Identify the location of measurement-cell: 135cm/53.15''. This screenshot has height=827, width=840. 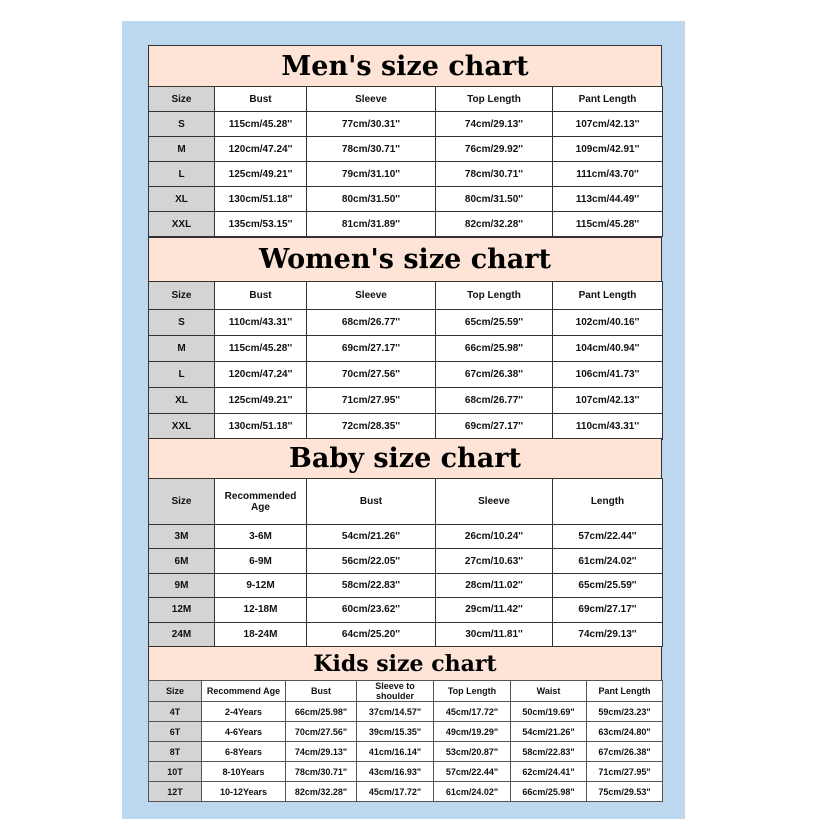
(260, 224).